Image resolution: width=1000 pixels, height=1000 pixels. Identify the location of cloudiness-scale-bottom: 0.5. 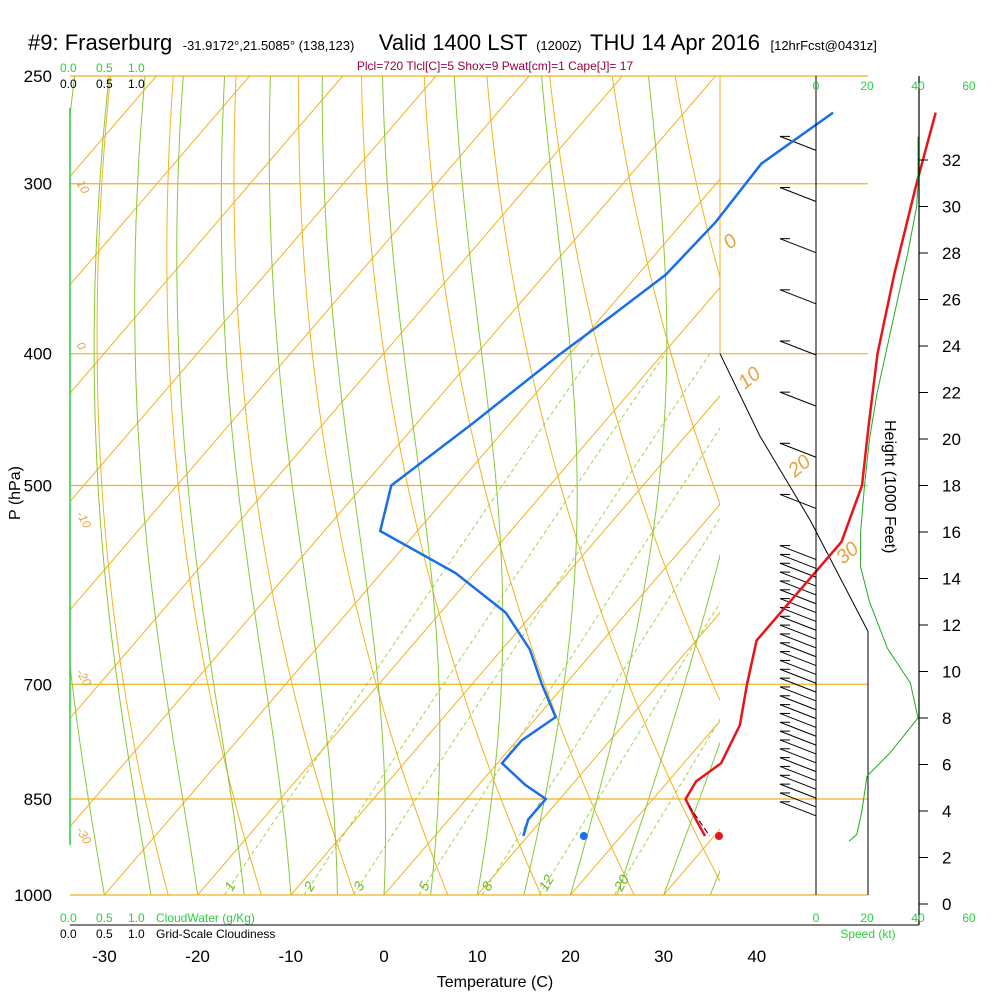
(104, 934).